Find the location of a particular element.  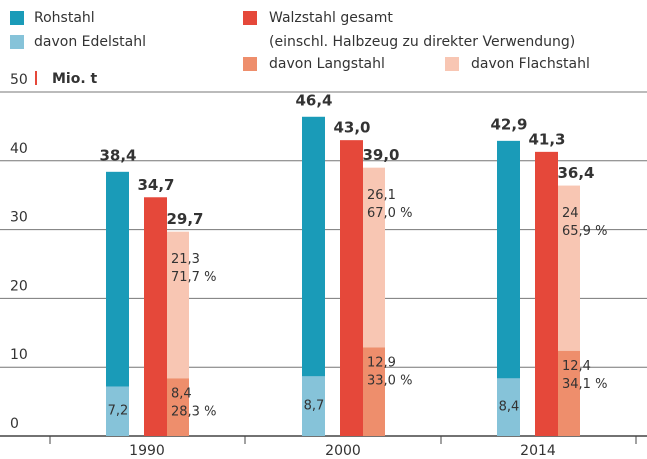

value-label: 8,7 is located at coordinates (314, 406).